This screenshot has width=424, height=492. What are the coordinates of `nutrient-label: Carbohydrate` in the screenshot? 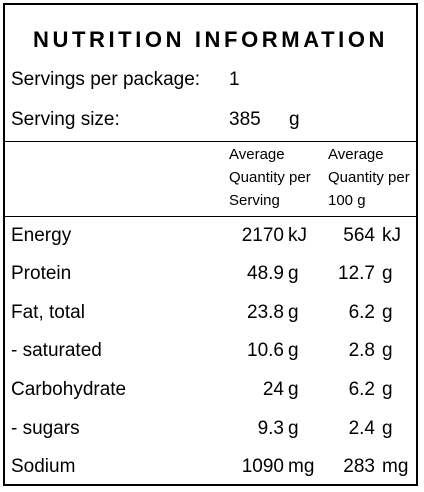 It's located at (69, 389).